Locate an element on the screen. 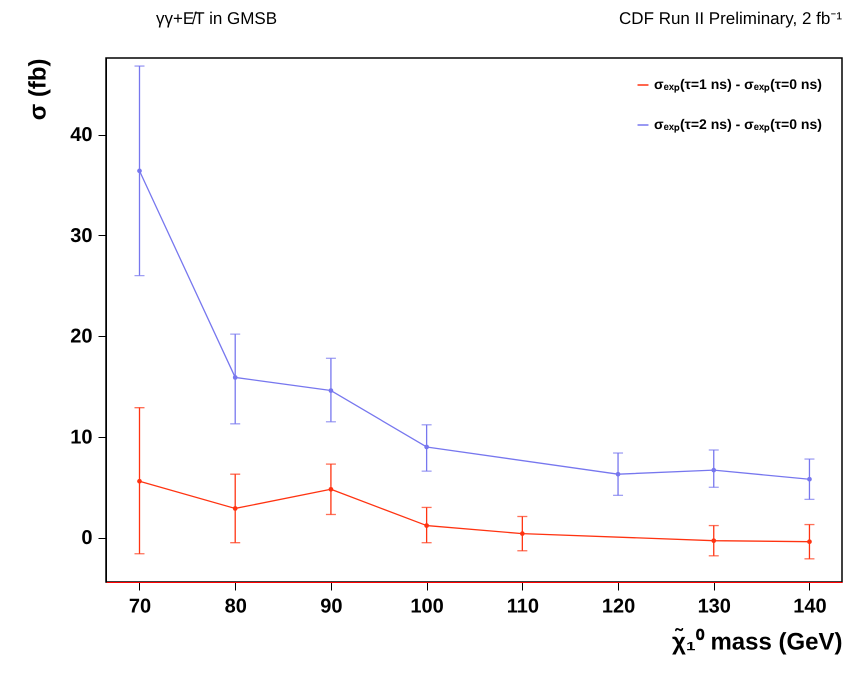 The image size is (860, 683). y-tick-label: 30 is located at coordinates (81, 235).